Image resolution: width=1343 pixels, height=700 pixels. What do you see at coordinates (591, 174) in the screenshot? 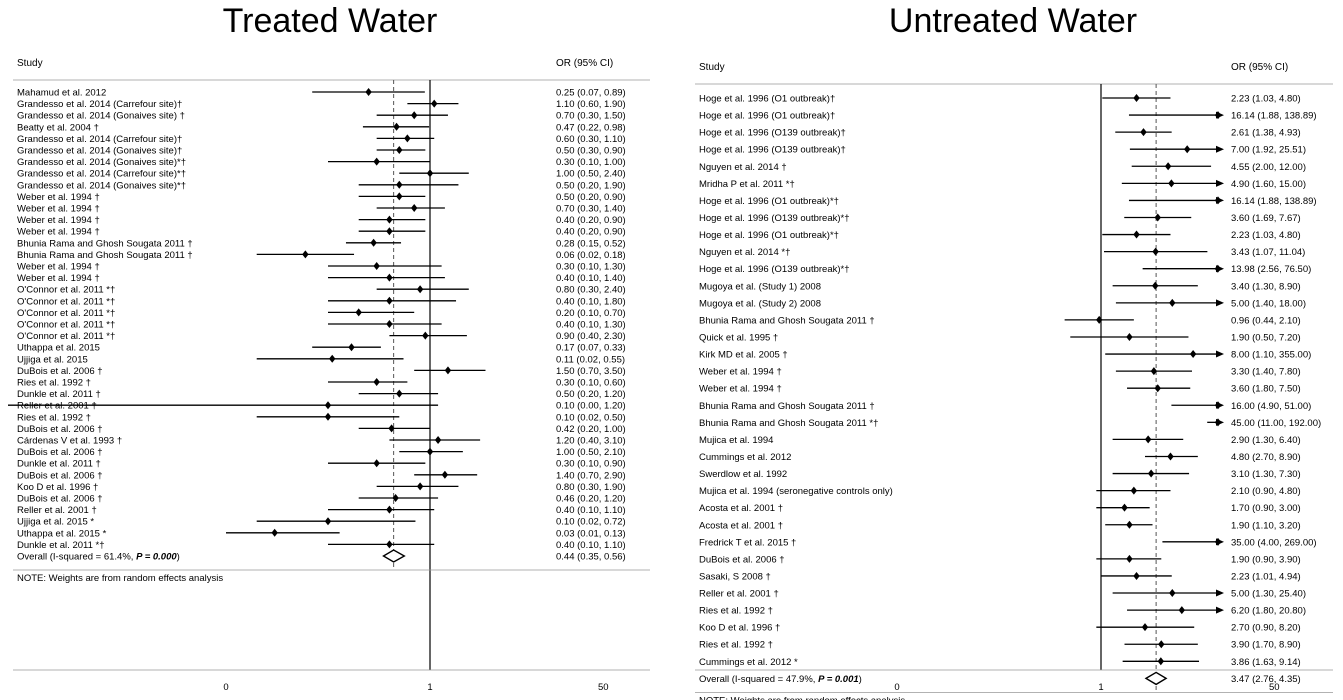
I see `study-estimate-text: 1.00 (0.50, 2.40)` at bounding box center [591, 174].